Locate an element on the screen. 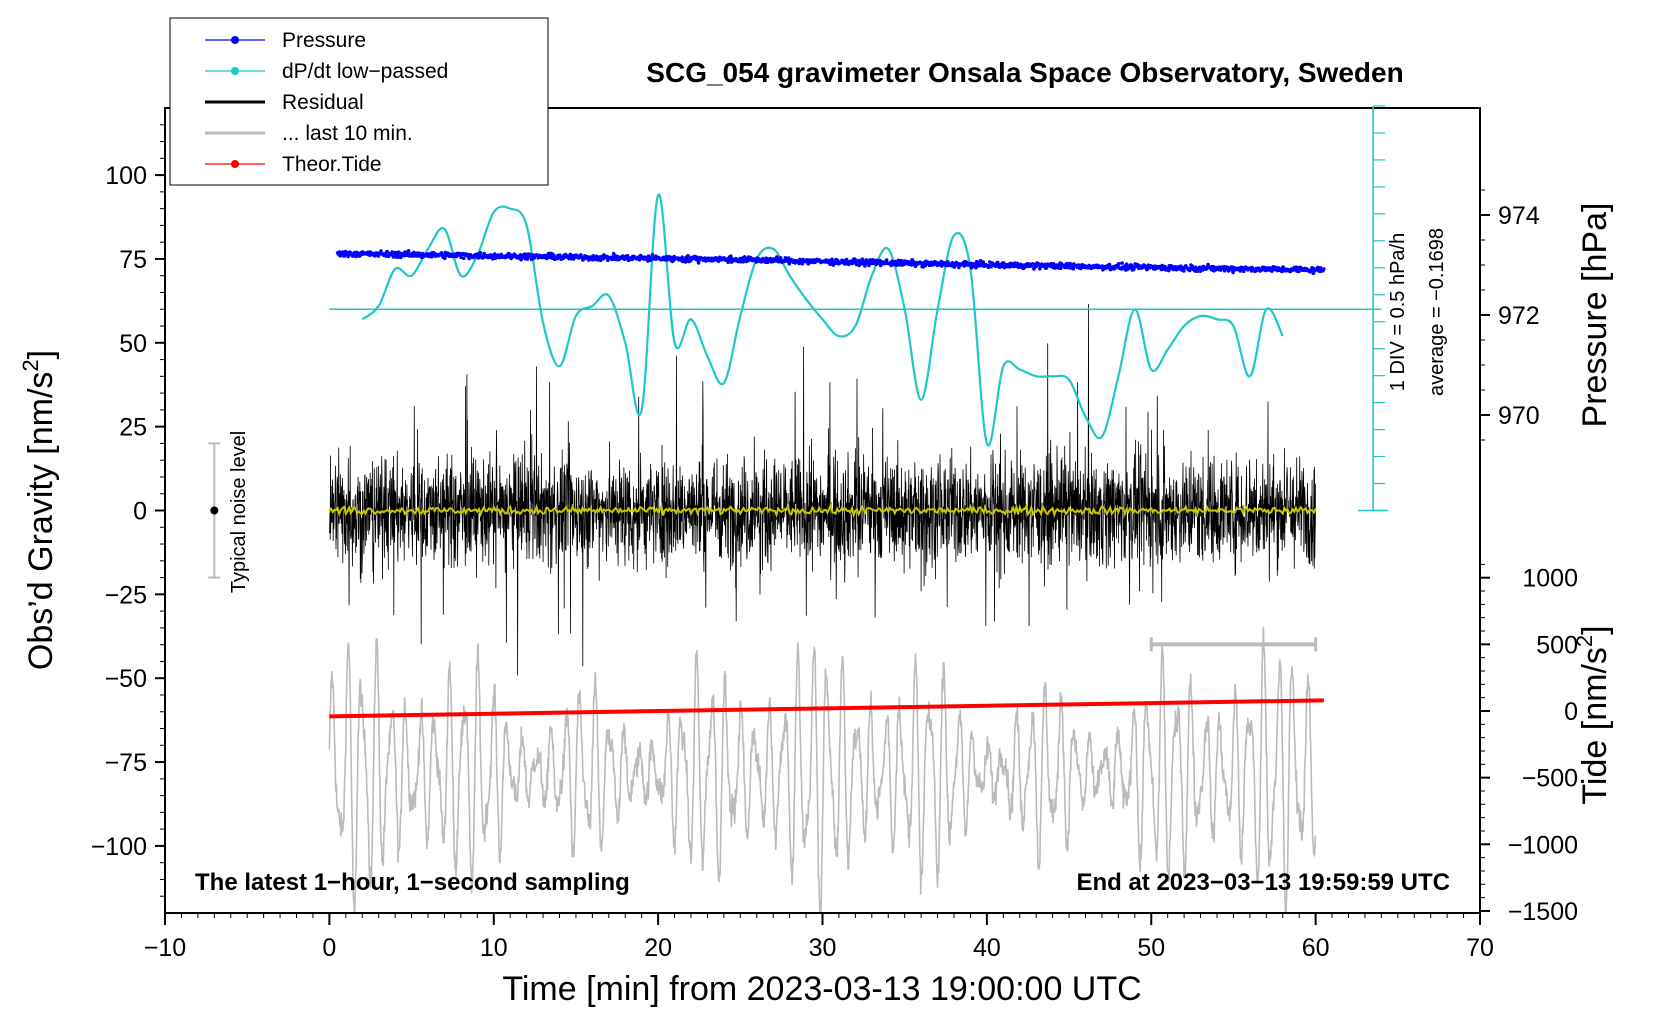 The width and height of the screenshot is (1660, 1020). y-tick-label: 75 is located at coordinates (133, 260).